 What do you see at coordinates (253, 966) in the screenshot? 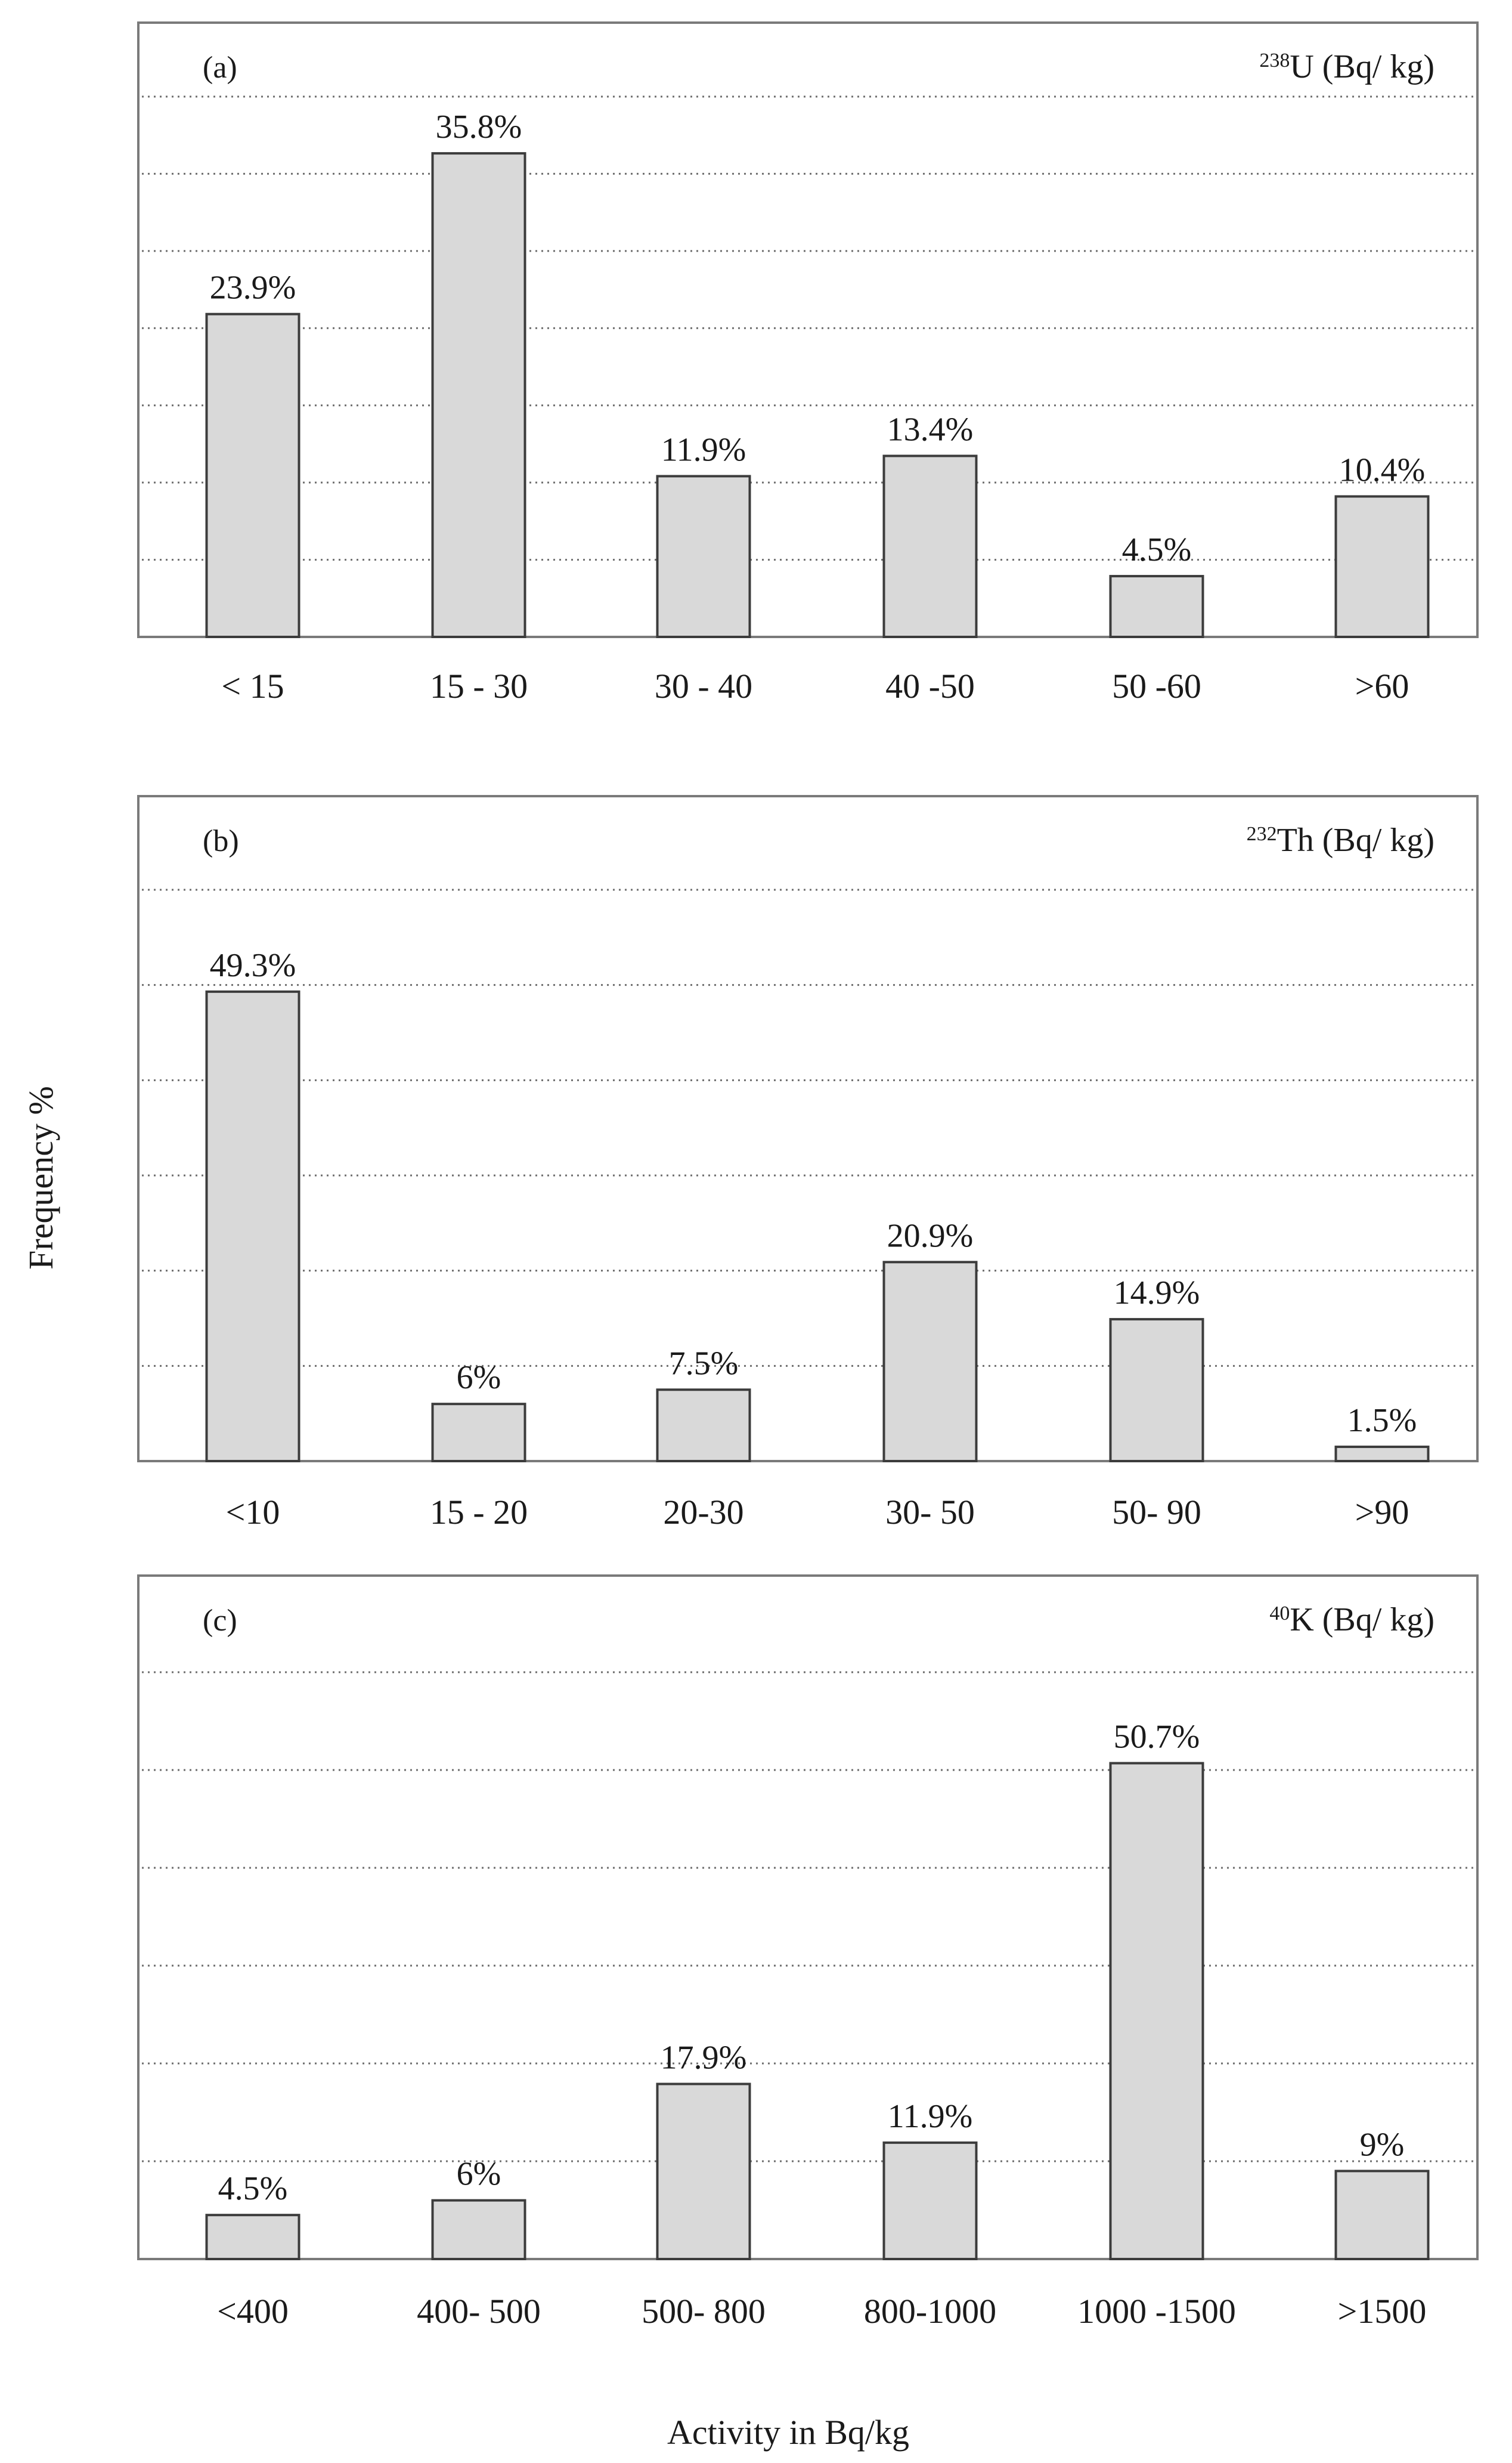
I see `data-label: 49.3%` at bounding box center [253, 966].